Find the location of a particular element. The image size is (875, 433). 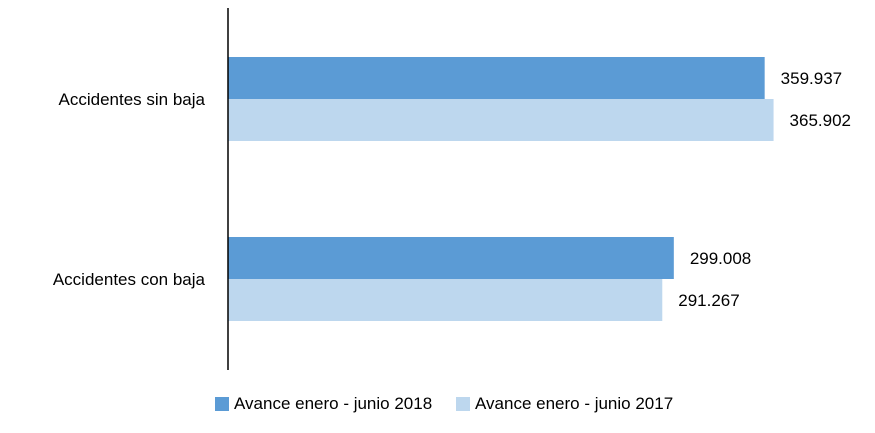

legend-item-avance-enero-junio-2017: Avance enero - junio 2017 is located at coordinates (564, 403).